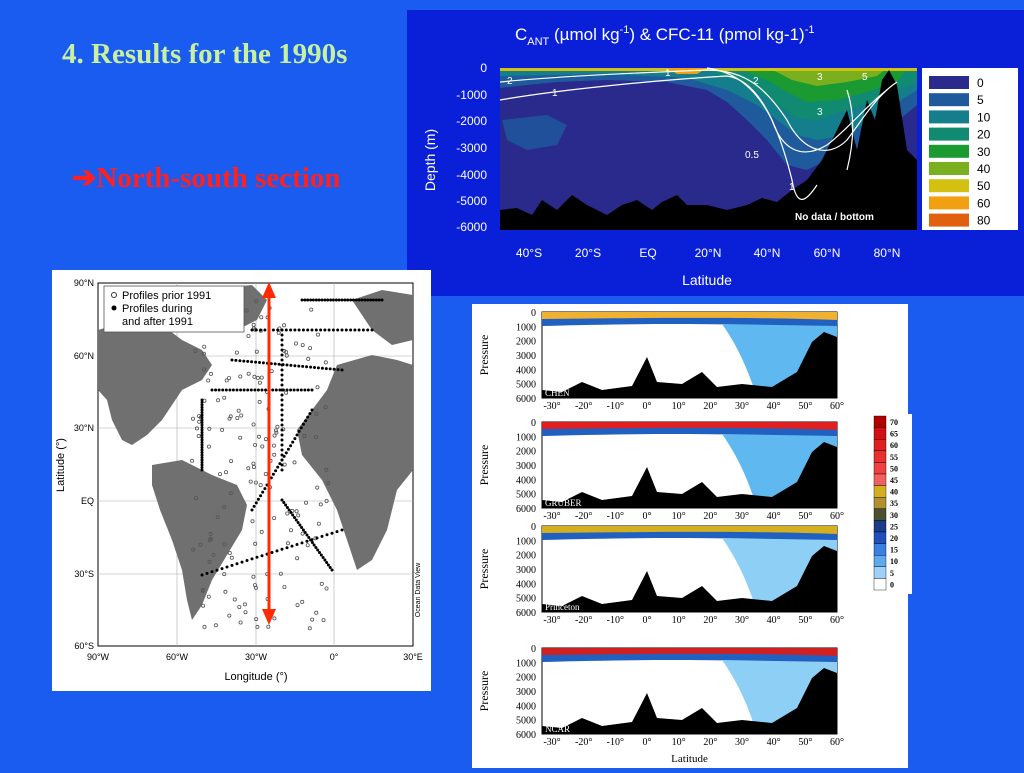 The width and height of the screenshot is (1024, 773). I want to click on legend-during-marker, so click(114, 308).